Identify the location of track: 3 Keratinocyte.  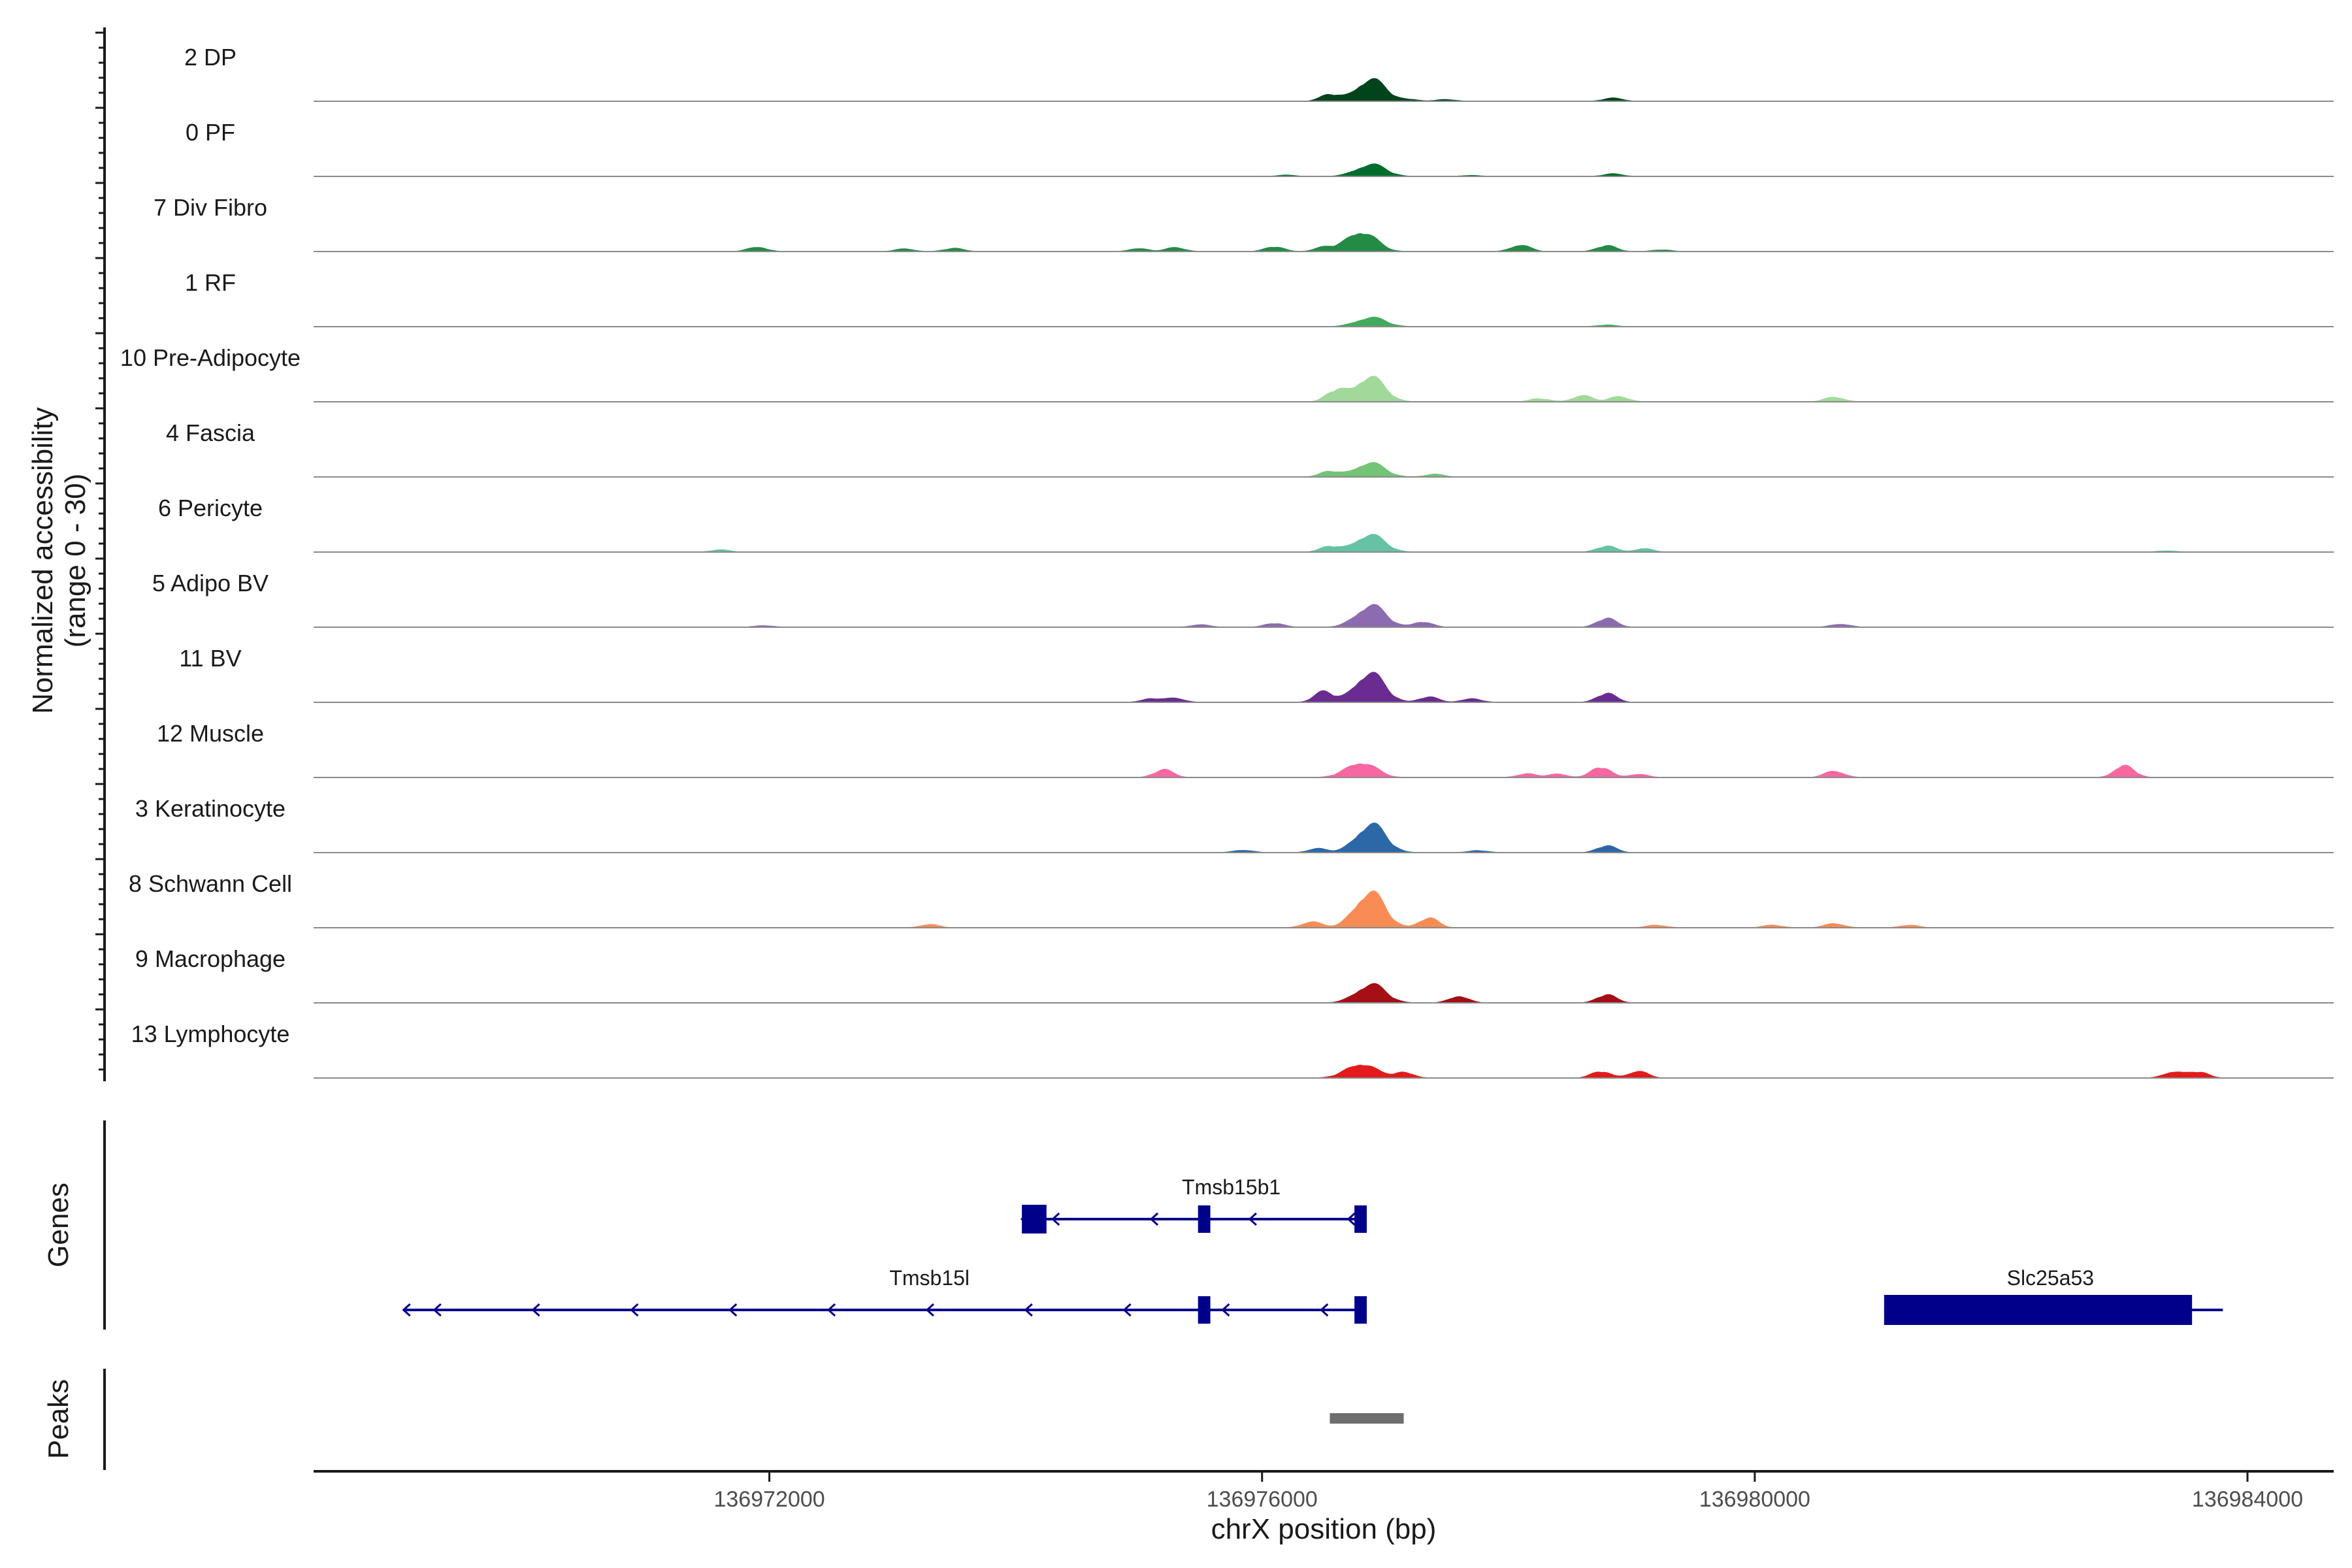
(1234, 824).